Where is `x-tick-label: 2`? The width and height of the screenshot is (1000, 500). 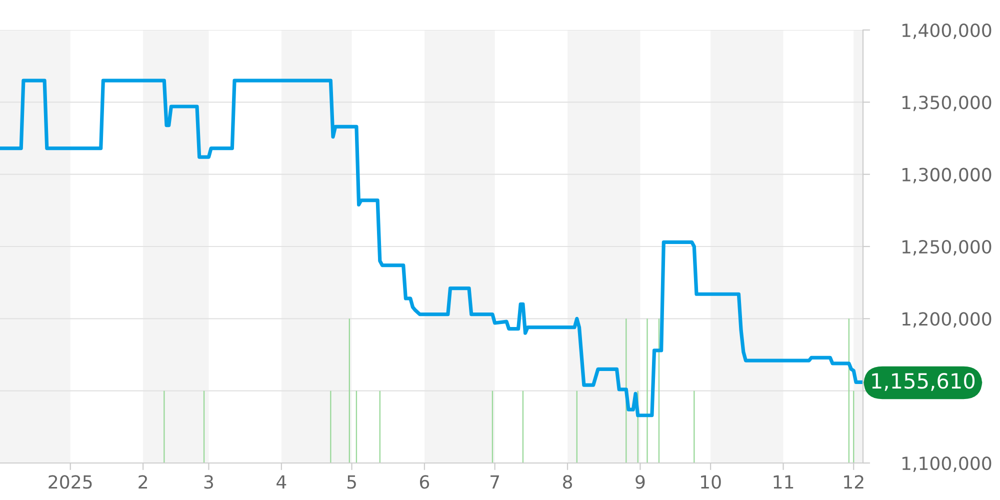
x-tick-label: 2 is located at coordinates (142, 482).